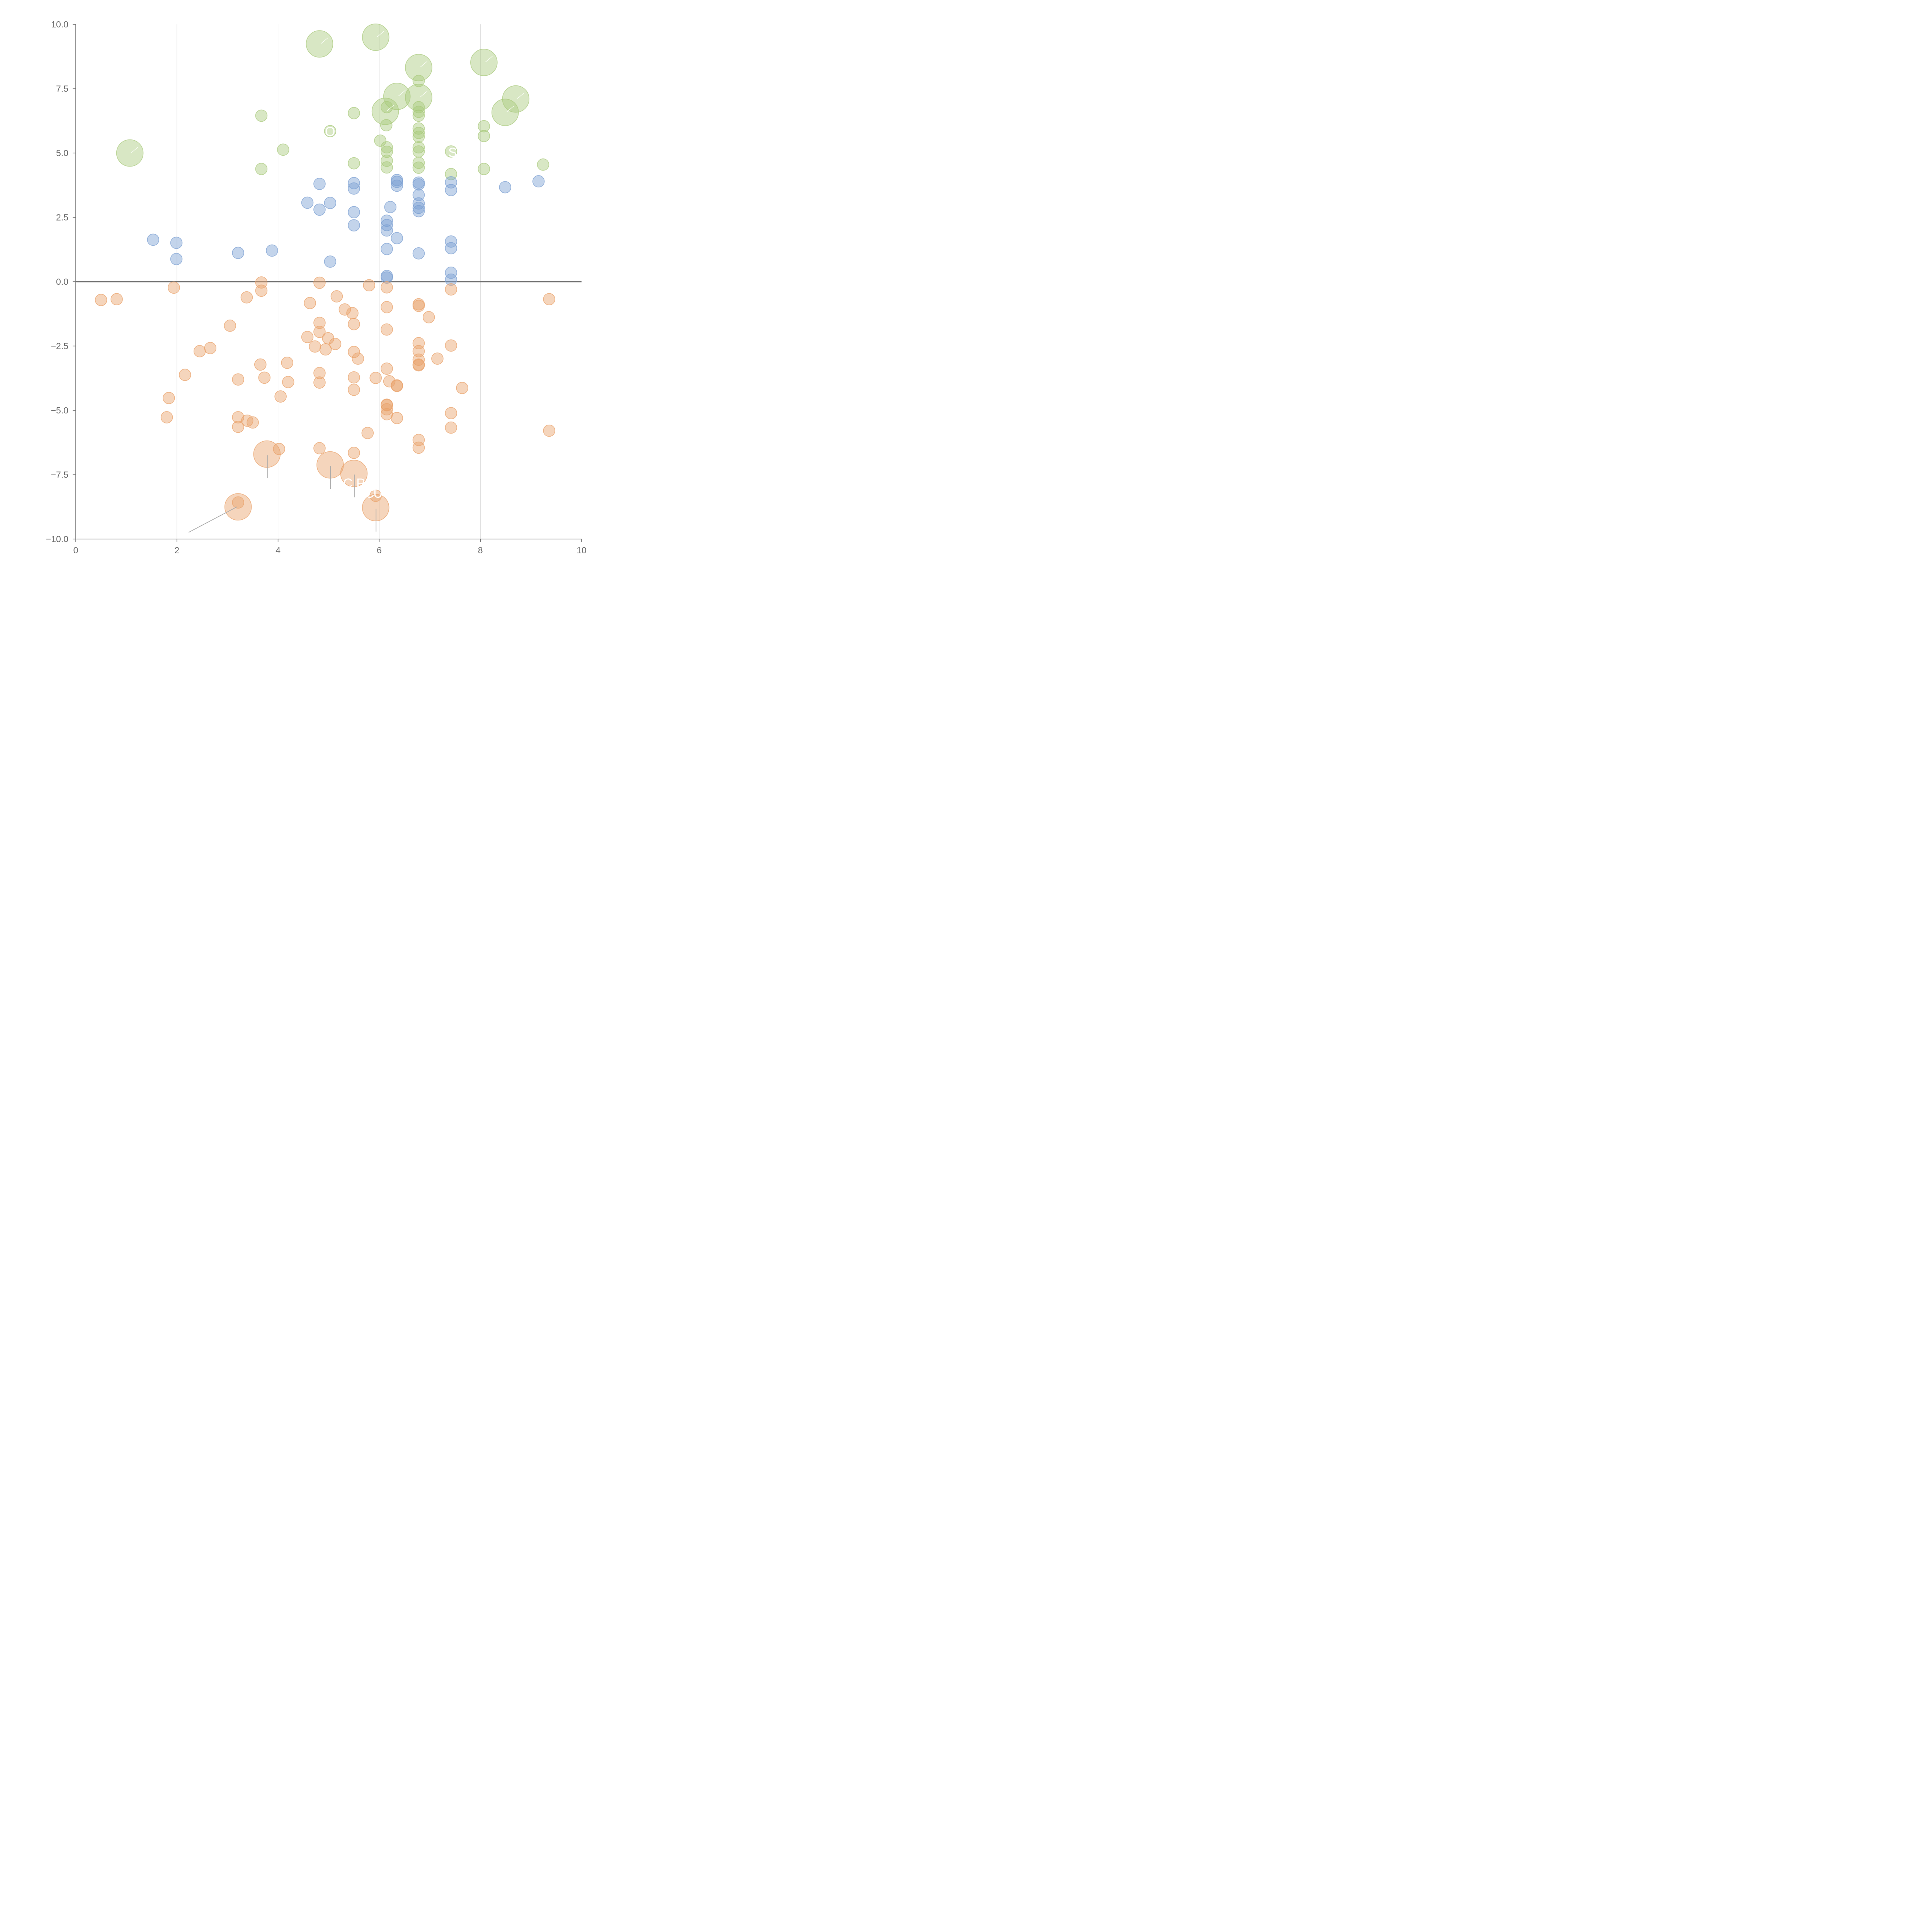 The height and width of the screenshot is (1932, 1932). Describe the element at coordinates (481, 550) in the screenshot. I see `x-tick-label: 8` at that location.